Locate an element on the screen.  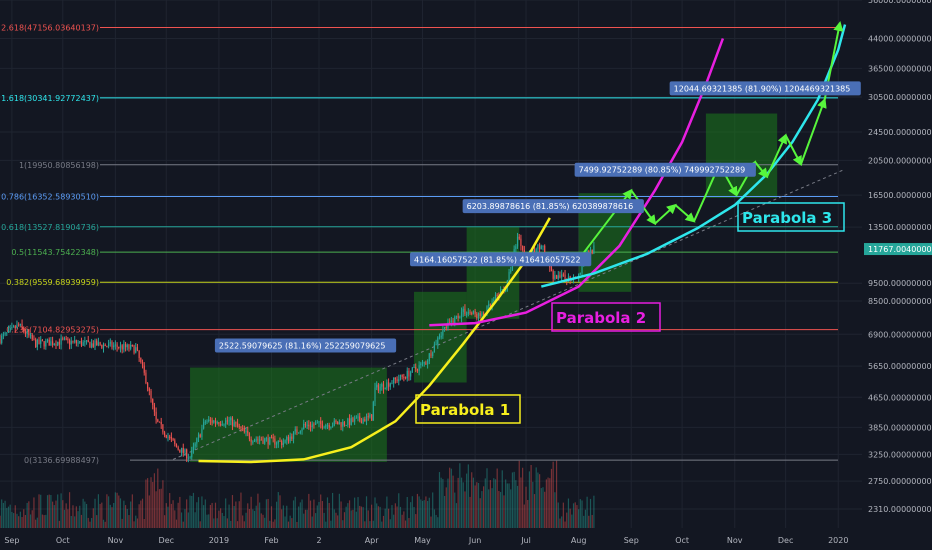
x-tick-label: 2019 is located at coordinates (219, 540).